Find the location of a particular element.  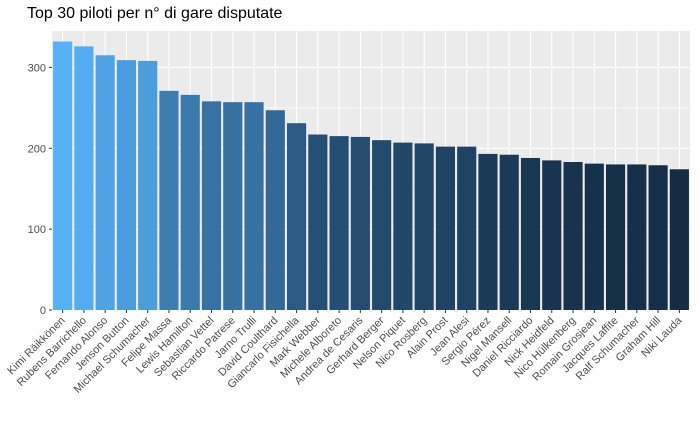

y-axis: 0 100 200 300 is located at coordinates (40, 189).